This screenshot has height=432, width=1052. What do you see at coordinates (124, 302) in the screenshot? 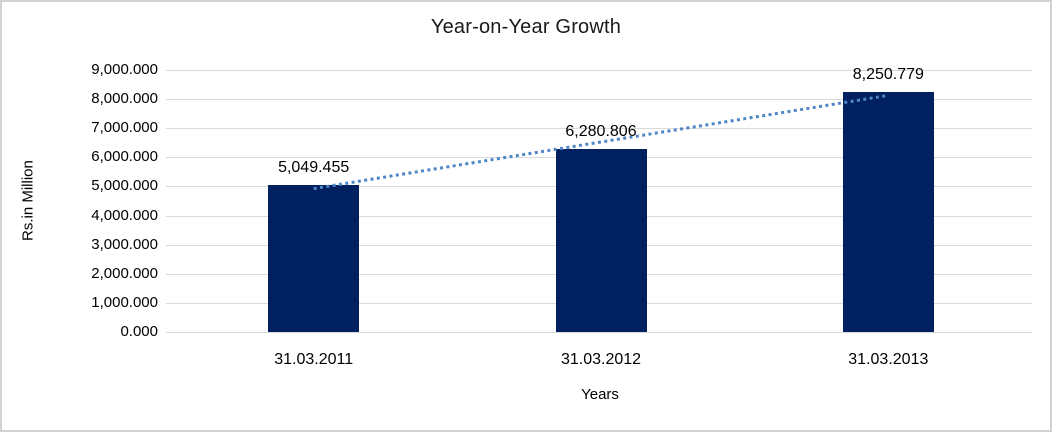
I see `y-tick-label: 1,000.000` at bounding box center [124, 302].